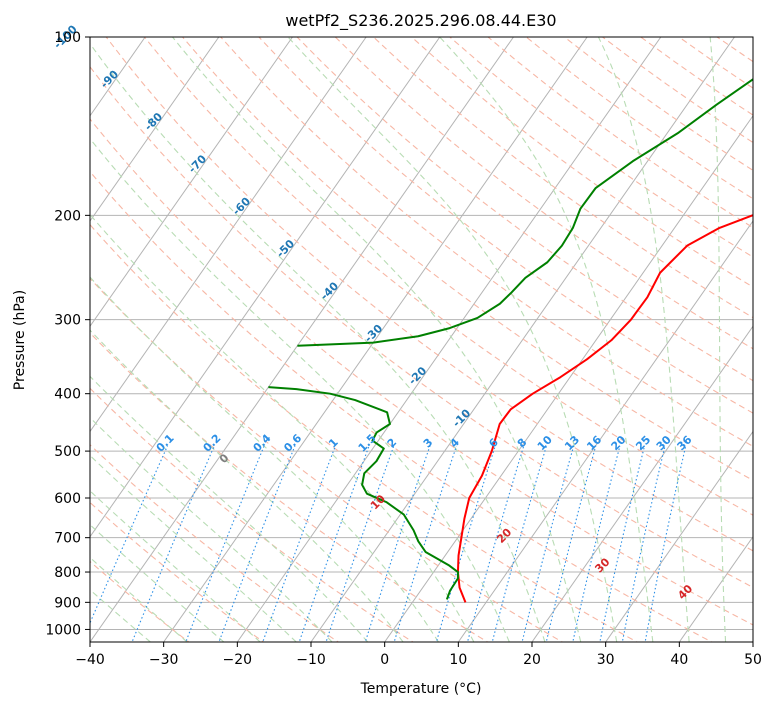 The width and height of the screenshot is (775, 708). Describe the element at coordinates (532, 660) in the screenshot. I see `x-tick-label: 20` at that location.